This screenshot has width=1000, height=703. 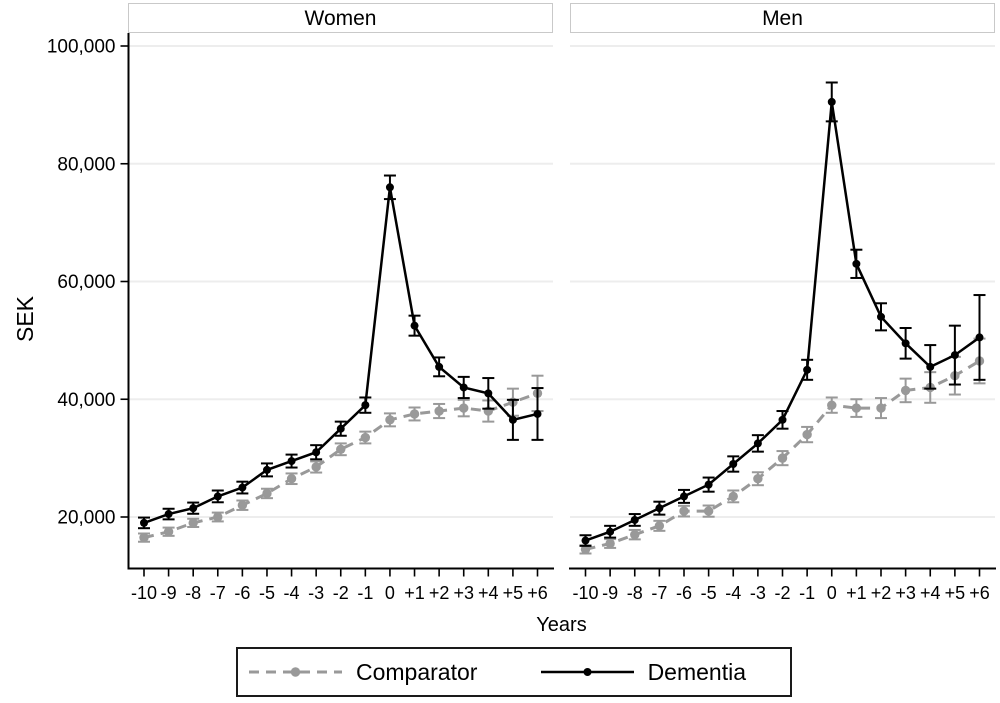 What do you see at coordinates (25, 319) in the screenshot?
I see `y-axis-title: SEK` at bounding box center [25, 319].